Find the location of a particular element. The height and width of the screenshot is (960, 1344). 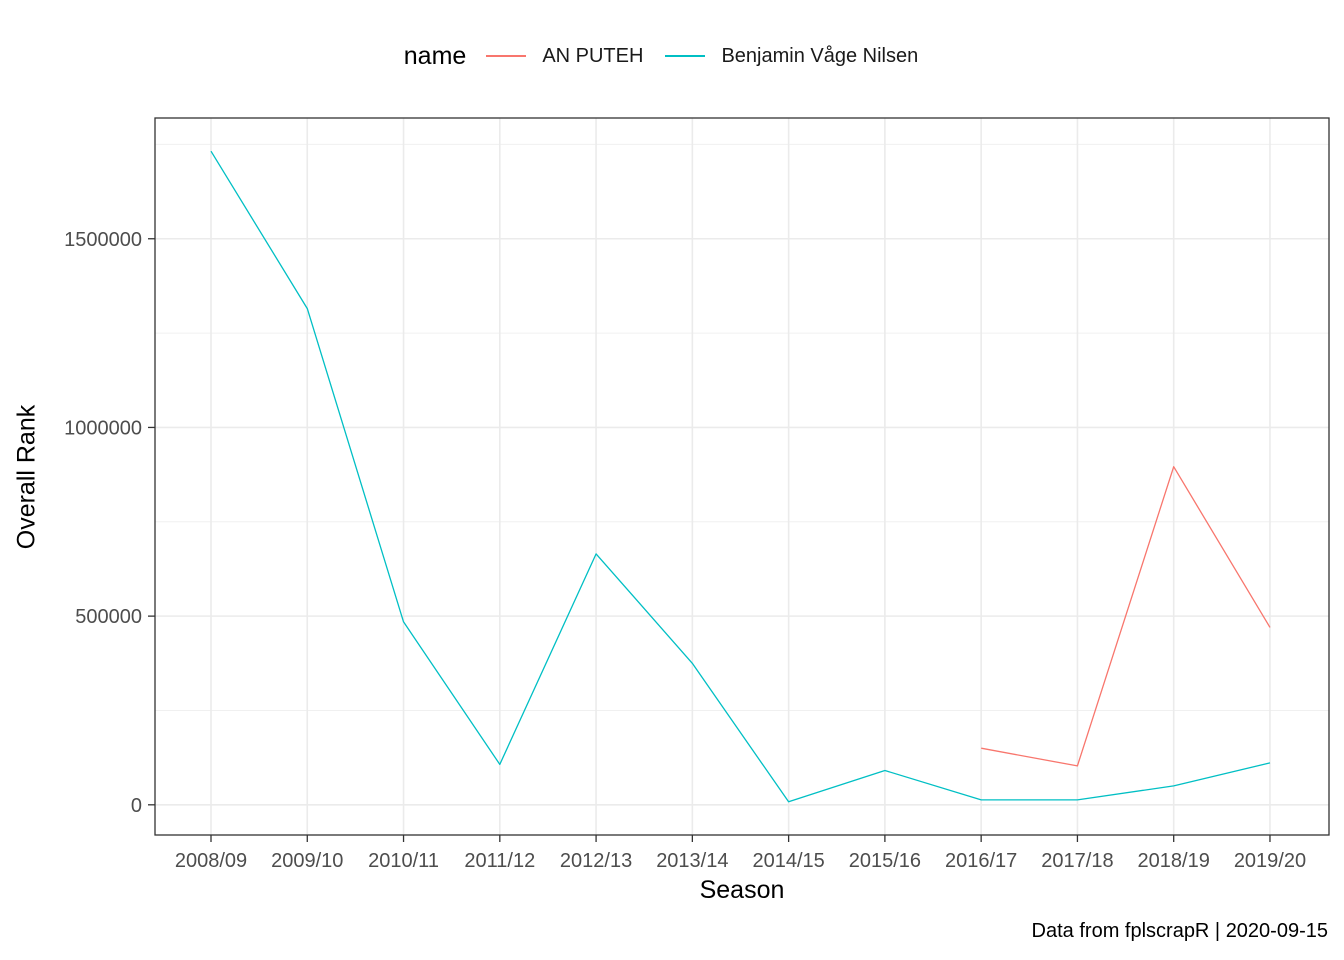

y-axis: 0 500000 1000000 1500000 is located at coordinates (109, 523).